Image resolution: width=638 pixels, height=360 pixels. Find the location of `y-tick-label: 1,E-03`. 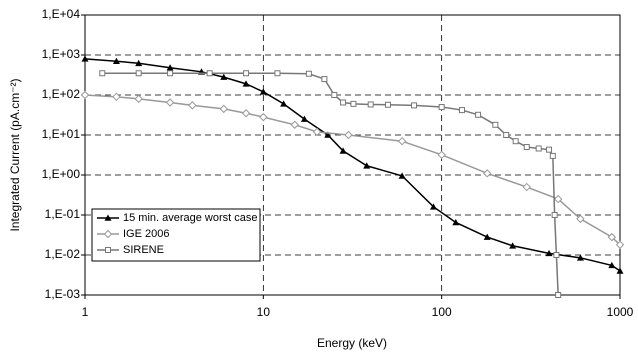

y-tick-label: 1,E-03 is located at coordinates (63, 294).